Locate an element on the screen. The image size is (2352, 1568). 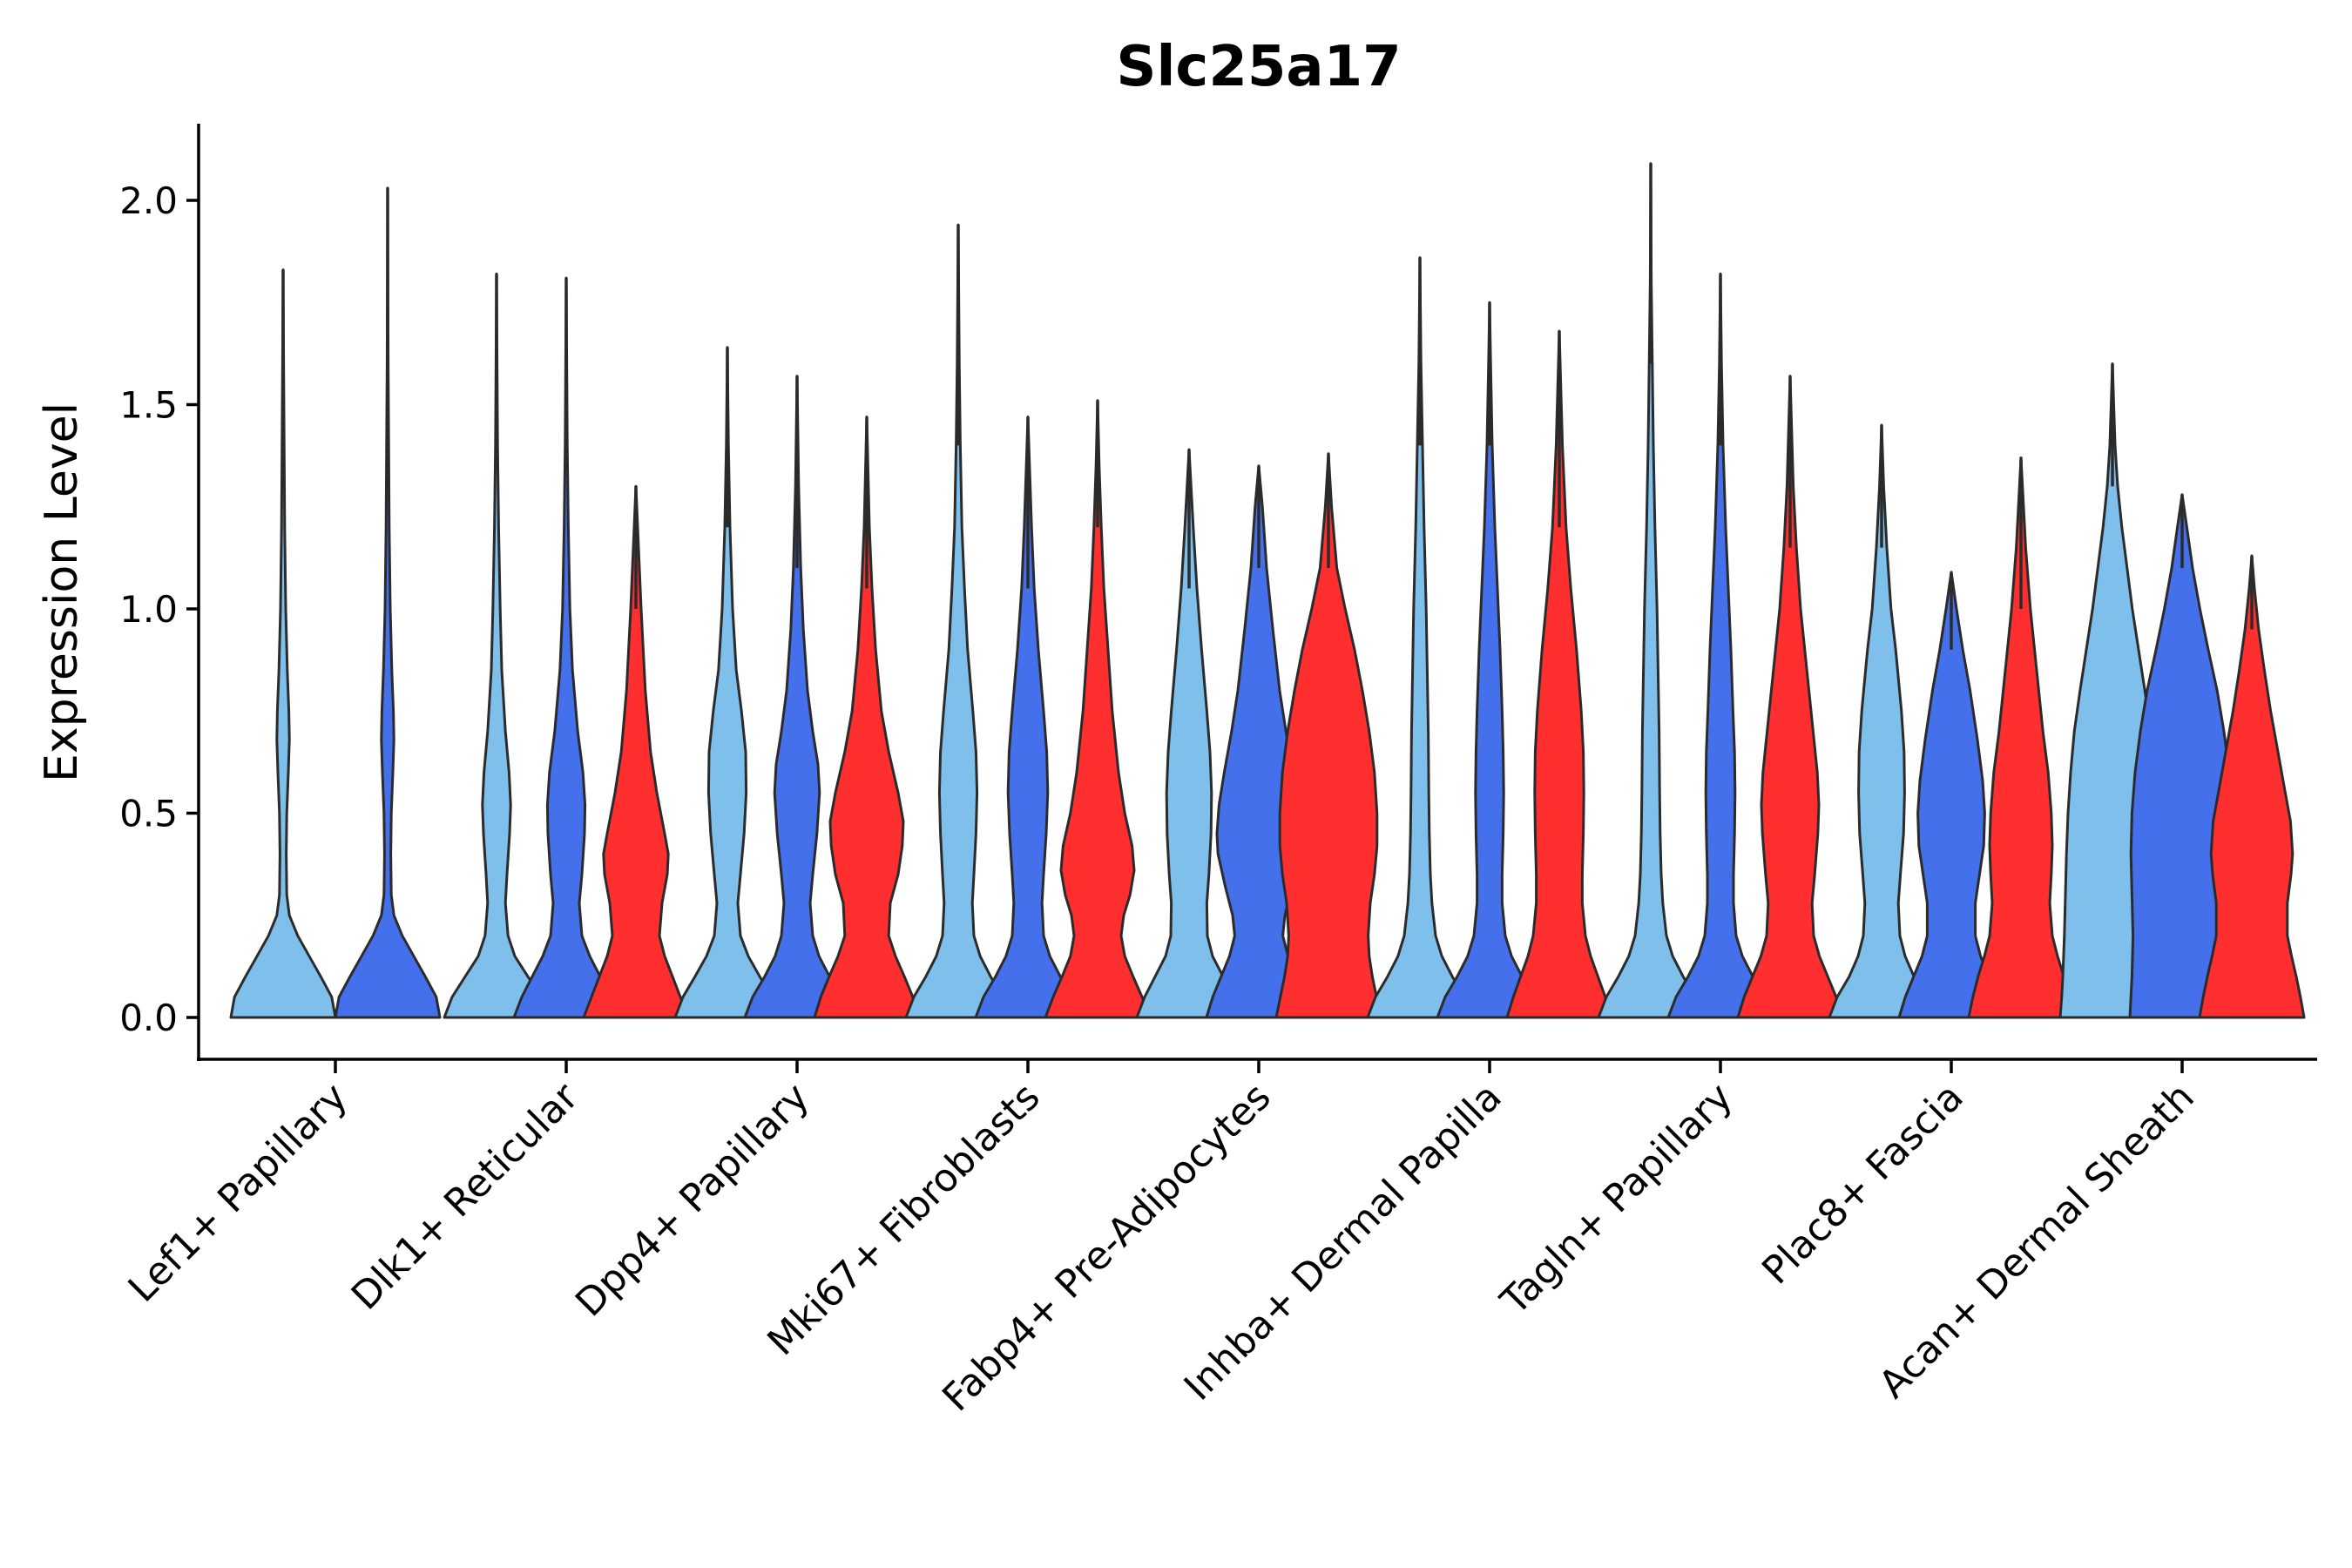
y-tick-label: 2.0 is located at coordinates (148, 200).